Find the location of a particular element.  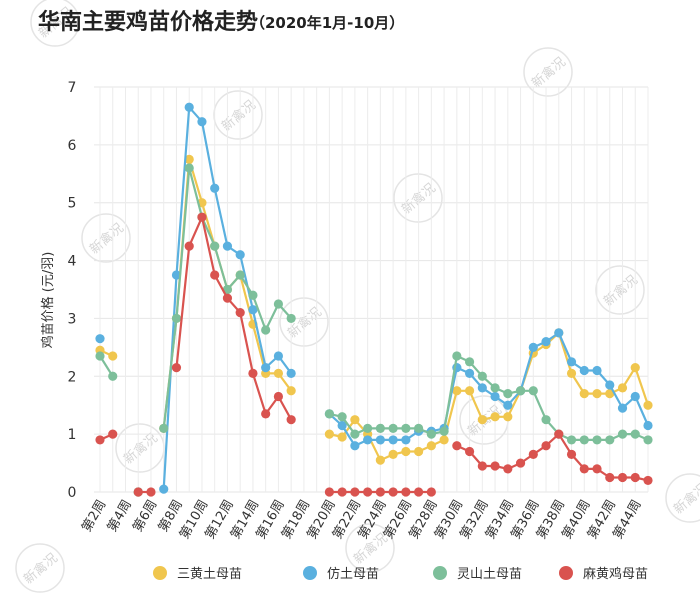

watermark-11: 新禽况 is located at coordinates (682, 498).